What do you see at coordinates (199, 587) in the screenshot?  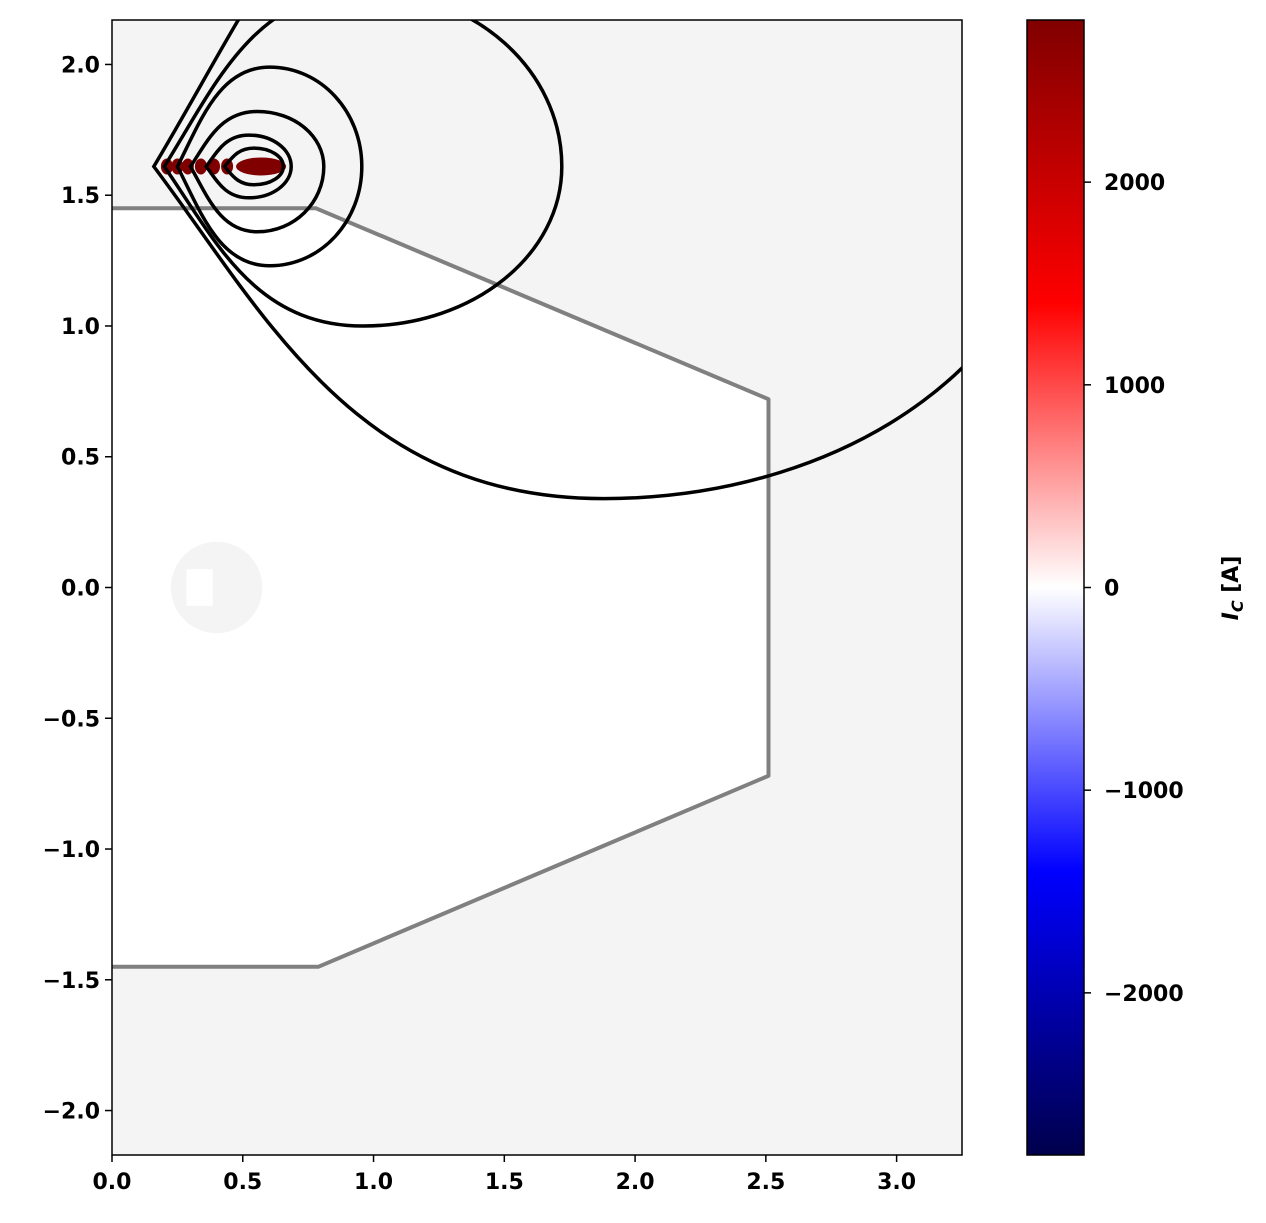 I see `center-rect` at bounding box center [199, 587].